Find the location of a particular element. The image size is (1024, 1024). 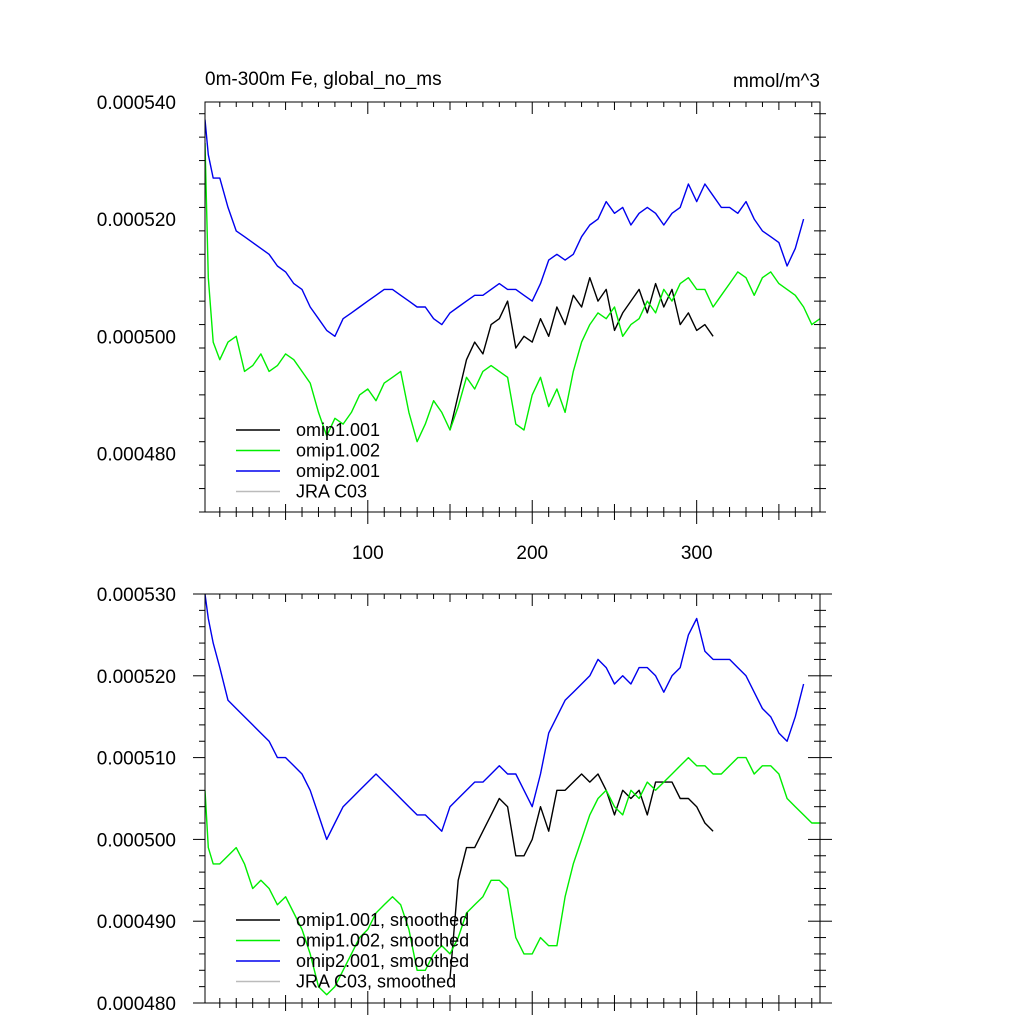

top-legend-label: omip1.001 is located at coordinates (338, 430).